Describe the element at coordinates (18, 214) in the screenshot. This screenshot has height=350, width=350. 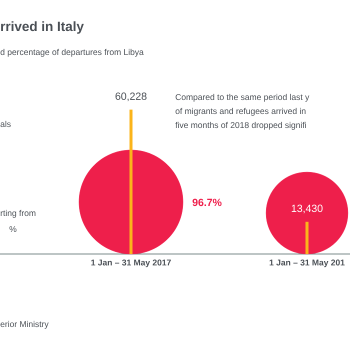
I see `annotation: rting from` at that location.